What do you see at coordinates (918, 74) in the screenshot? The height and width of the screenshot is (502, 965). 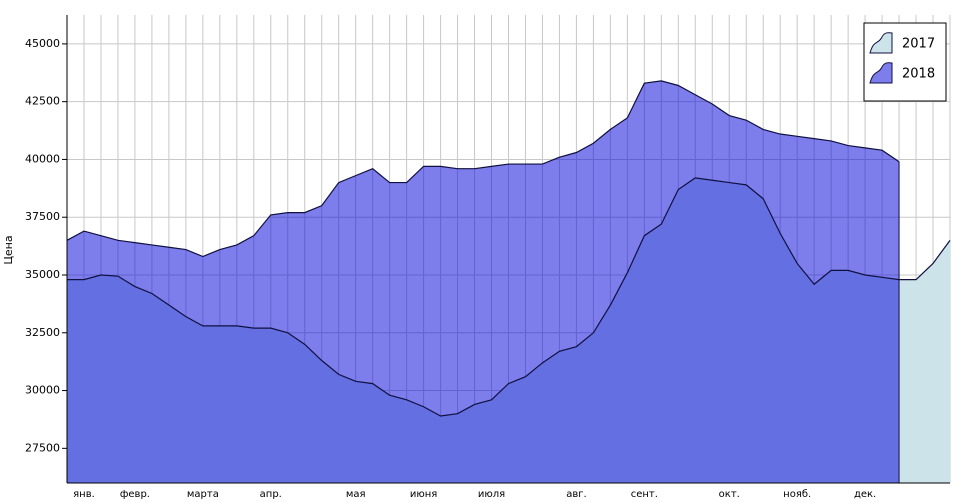 I see `legend-label: 2018` at bounding box center [918, 74].